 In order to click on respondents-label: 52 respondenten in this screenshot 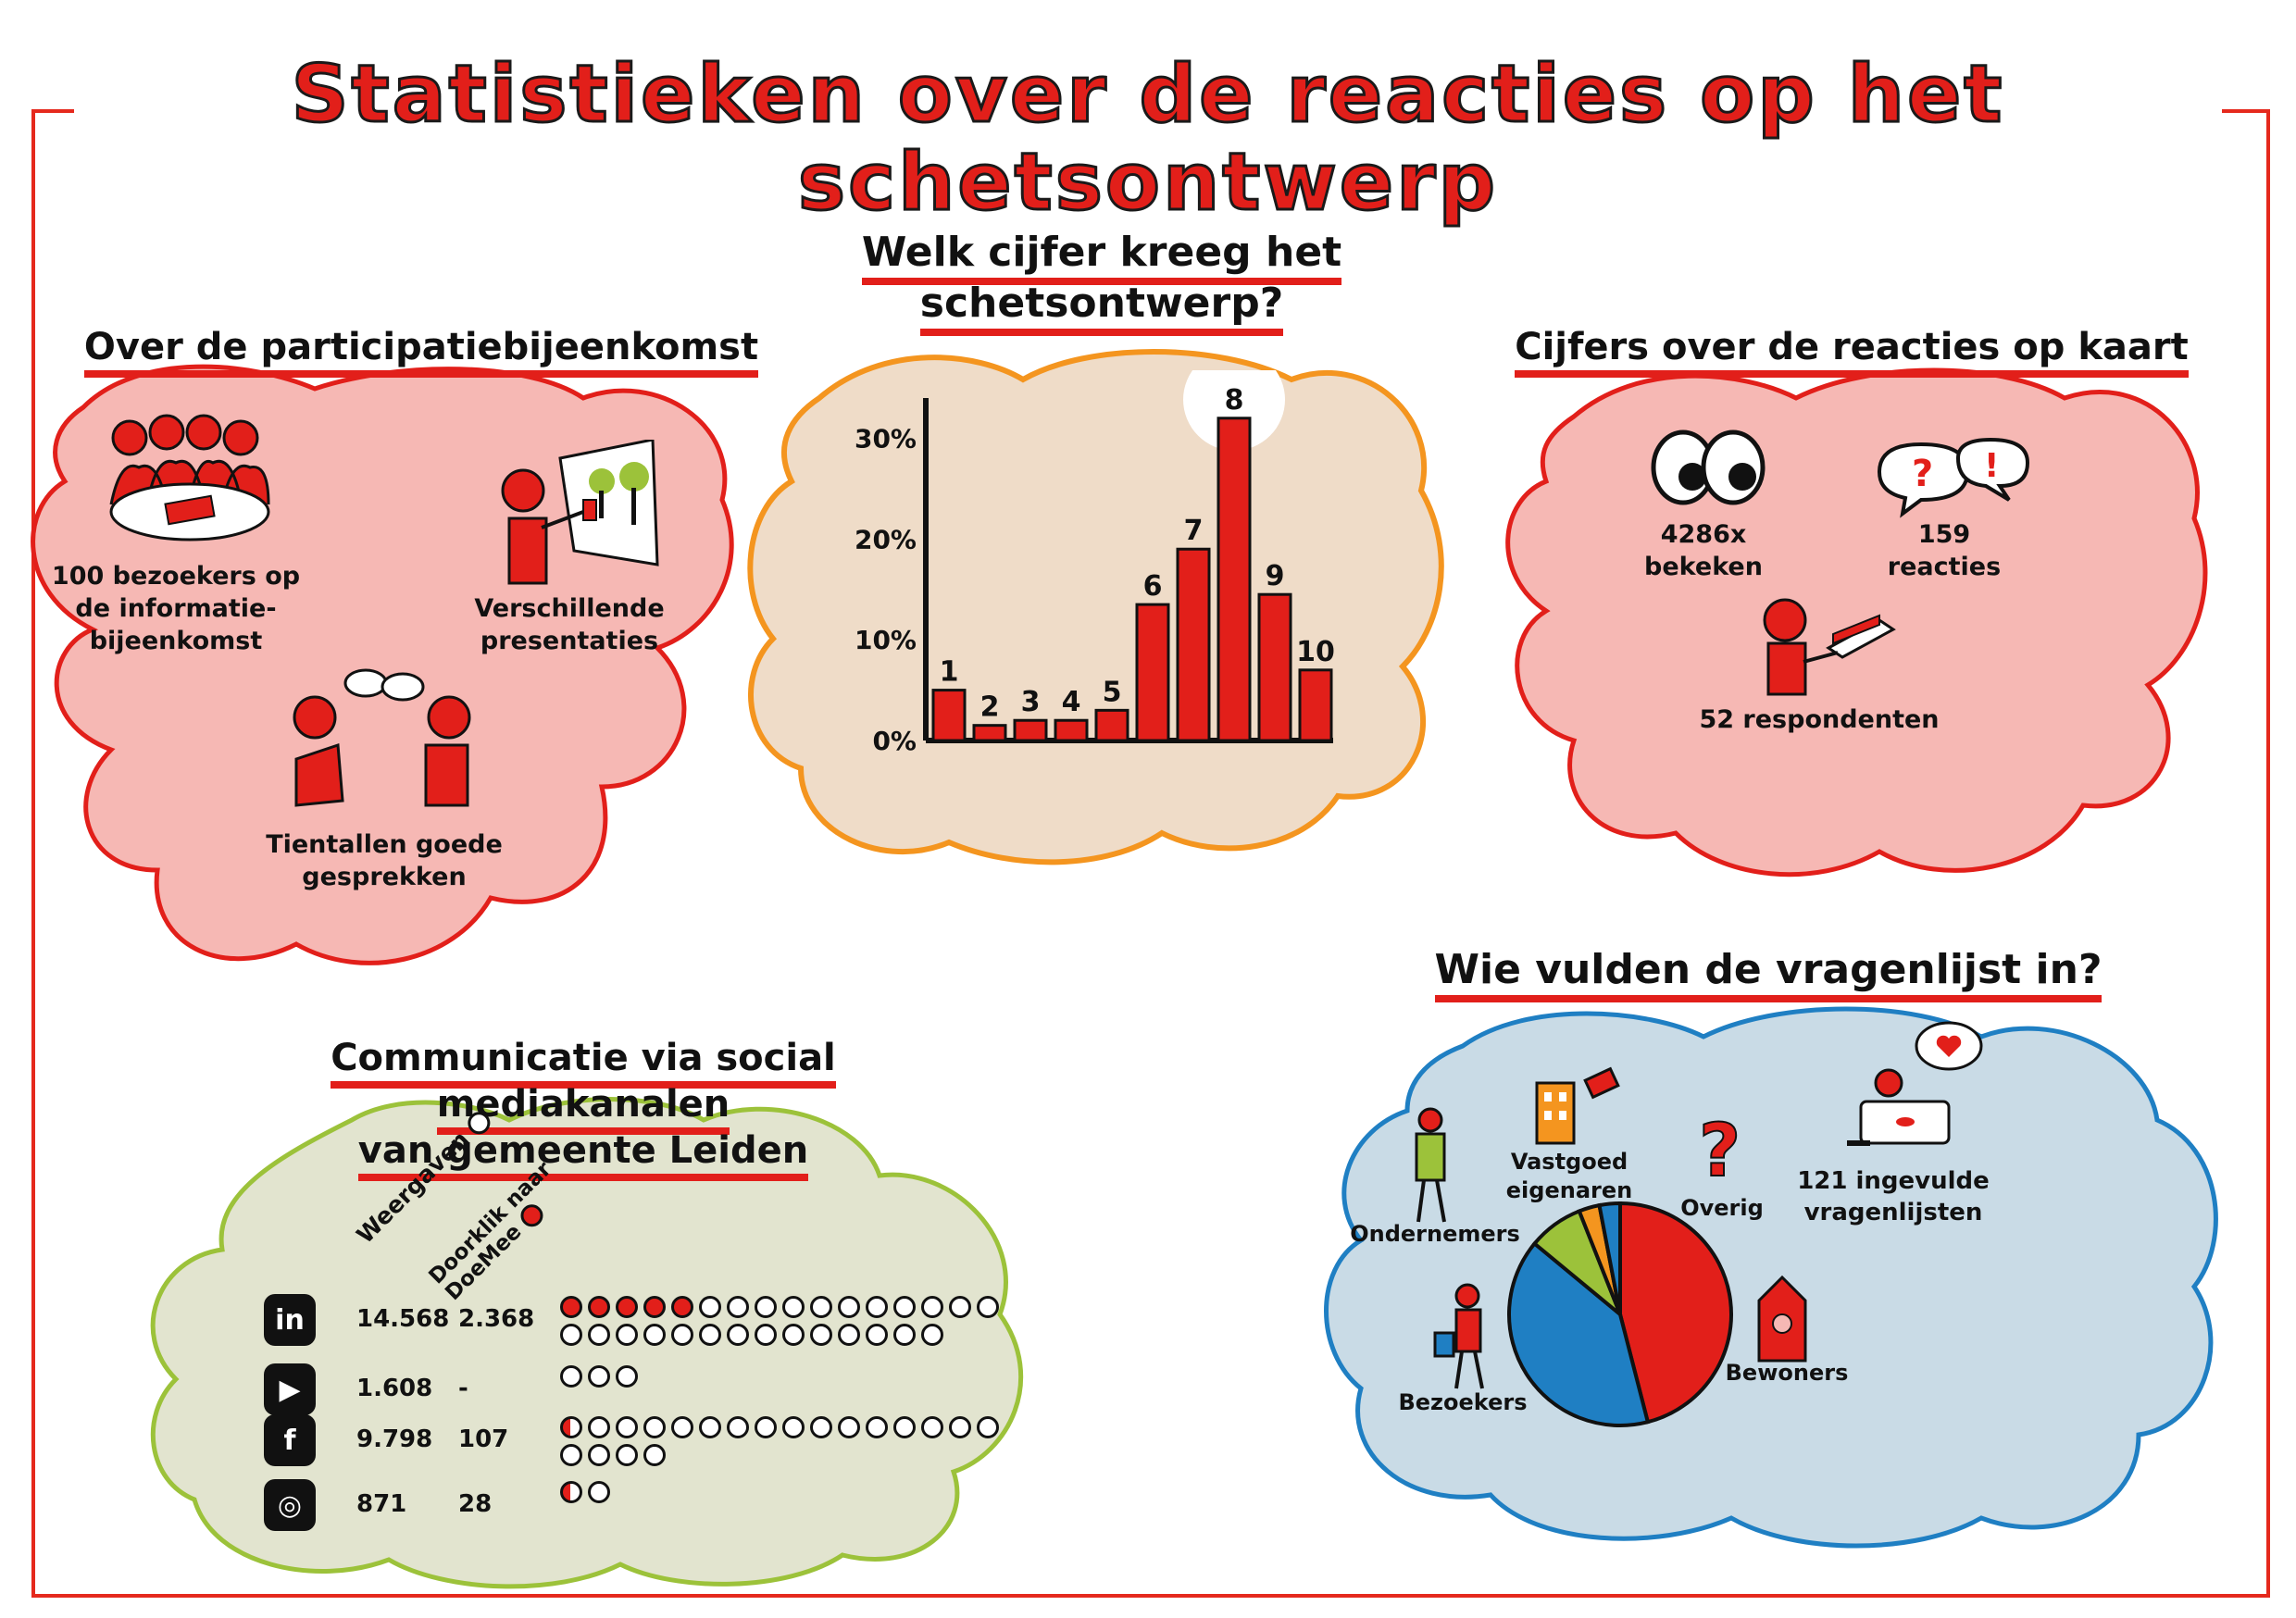, I will do `click(1819, 719)`.